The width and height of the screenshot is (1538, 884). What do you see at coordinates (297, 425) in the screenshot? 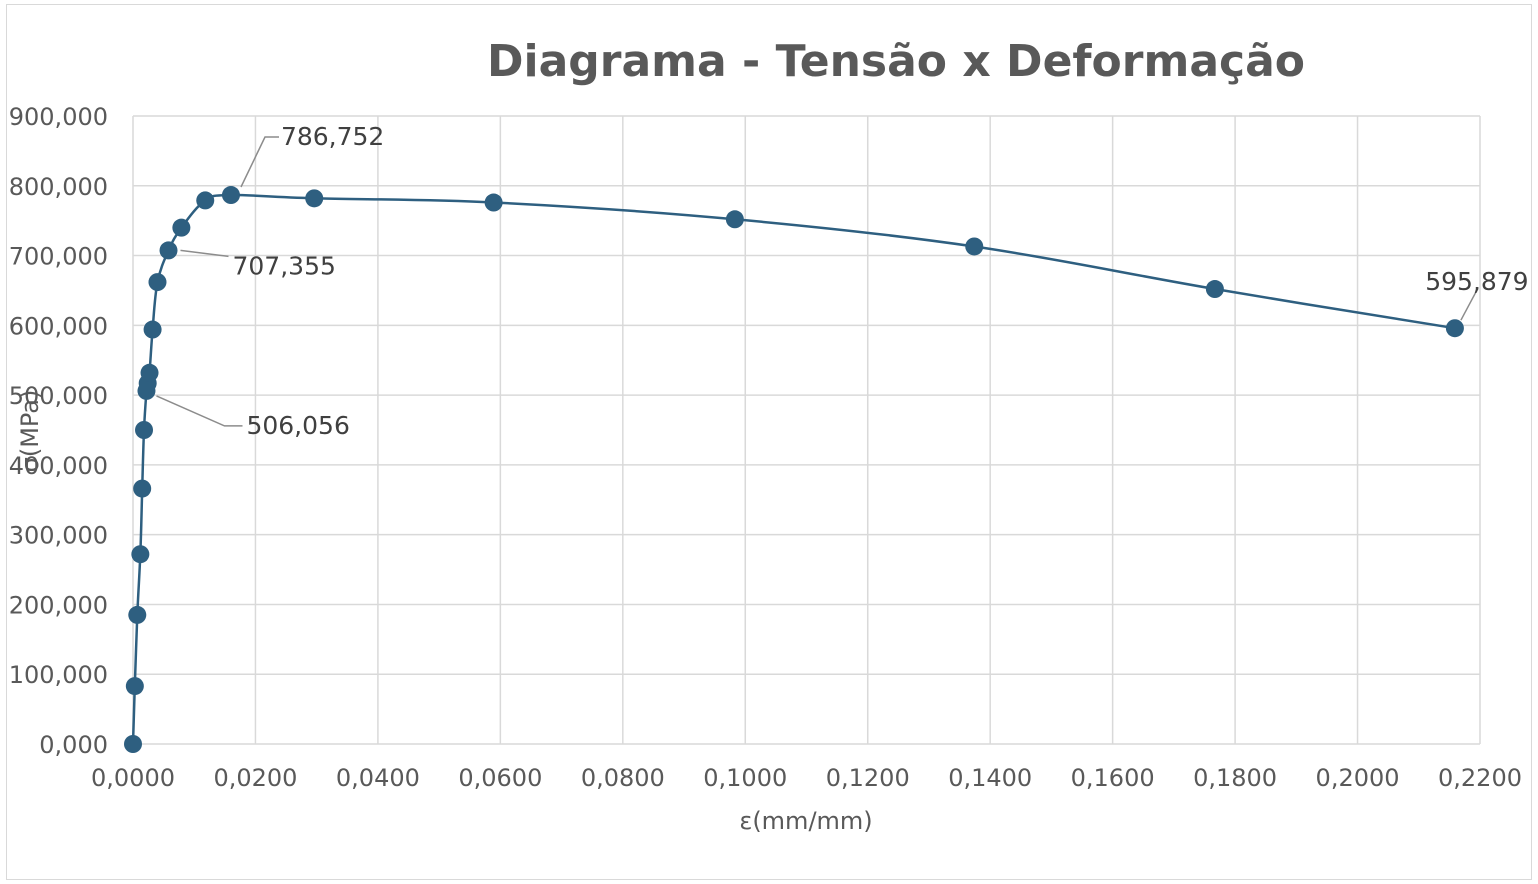
I see `data-label: 506,056` at bounding box center [297, 425].